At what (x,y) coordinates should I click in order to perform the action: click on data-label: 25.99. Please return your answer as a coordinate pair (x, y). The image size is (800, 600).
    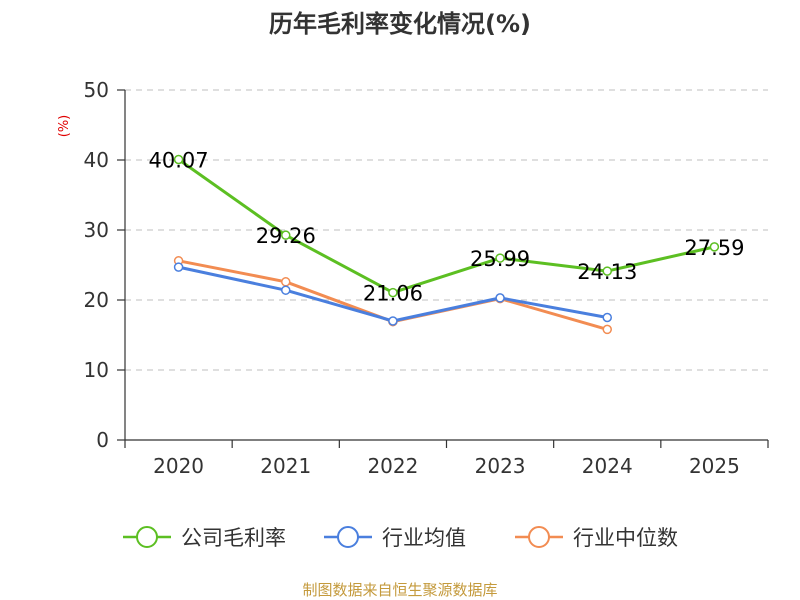
    Looking at the image, I should click on (500, 259).